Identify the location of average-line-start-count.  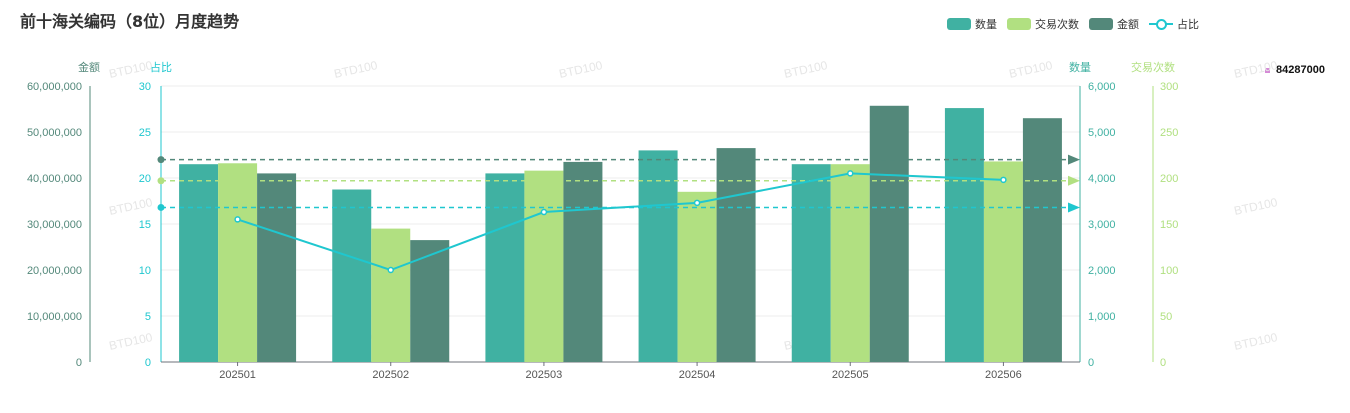
(161, 181).